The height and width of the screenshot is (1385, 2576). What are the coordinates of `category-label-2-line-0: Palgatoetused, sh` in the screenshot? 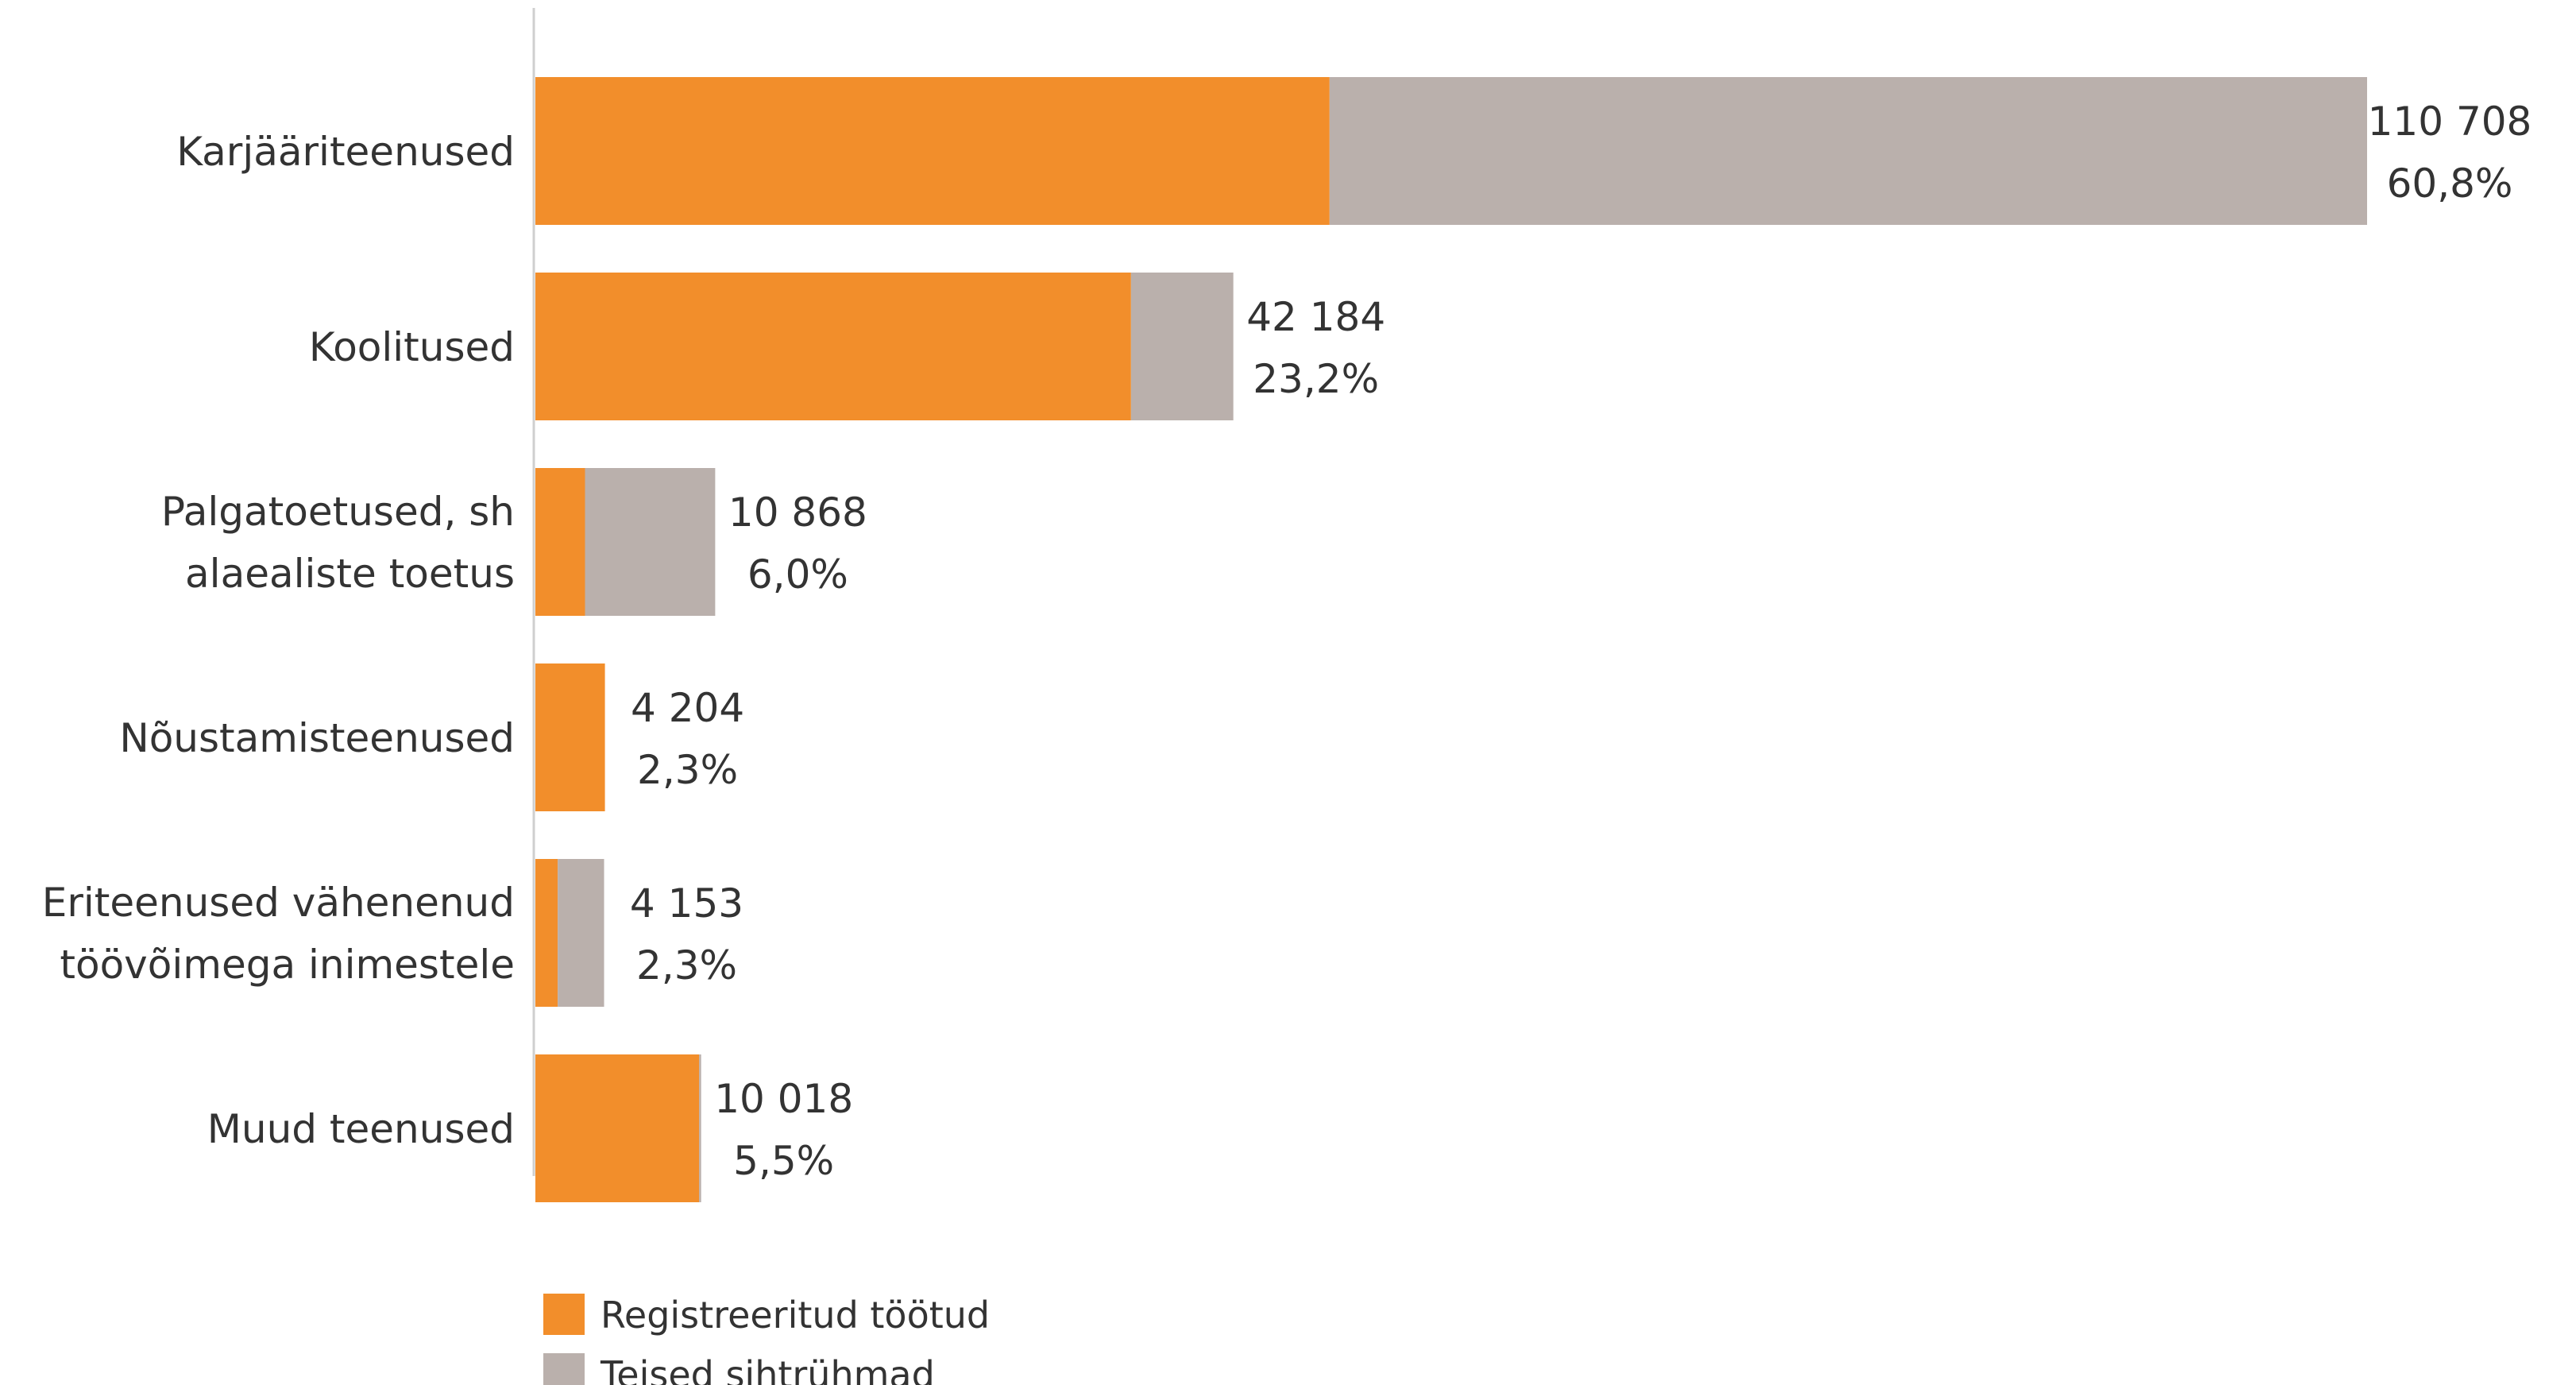 It's located at (338, 512).